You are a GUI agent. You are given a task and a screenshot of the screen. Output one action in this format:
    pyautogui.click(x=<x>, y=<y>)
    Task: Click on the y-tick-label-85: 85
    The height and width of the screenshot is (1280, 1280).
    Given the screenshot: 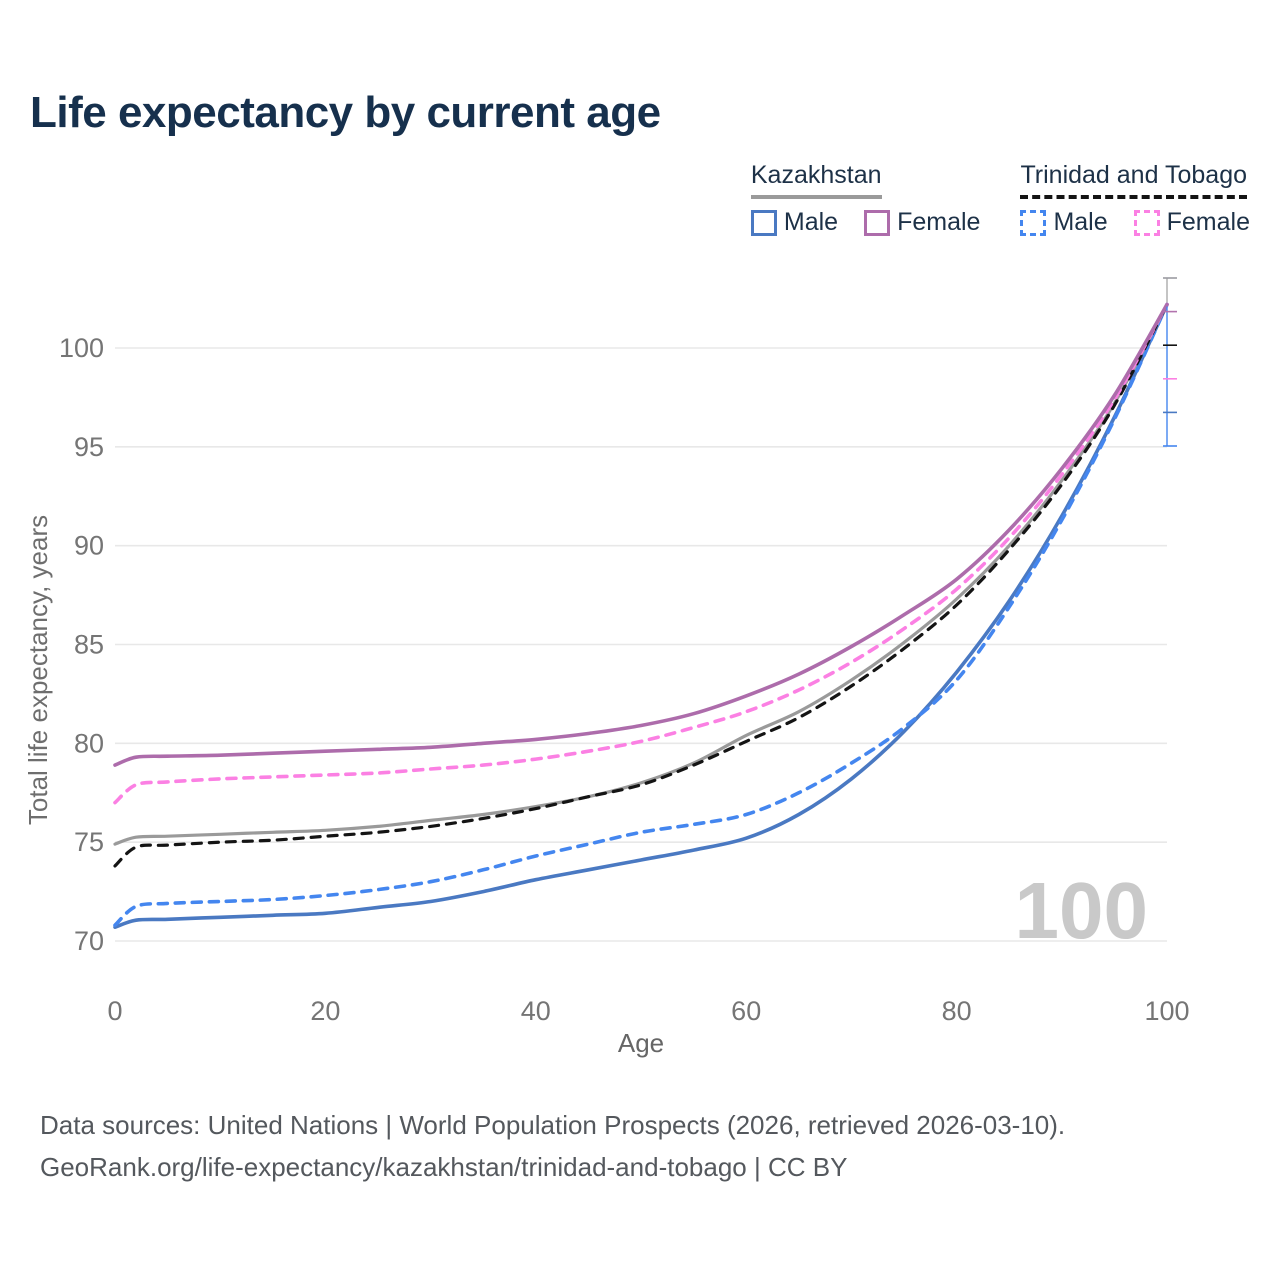 What is the action you would take?
    pyautogui.click(x=89, y=645)
    